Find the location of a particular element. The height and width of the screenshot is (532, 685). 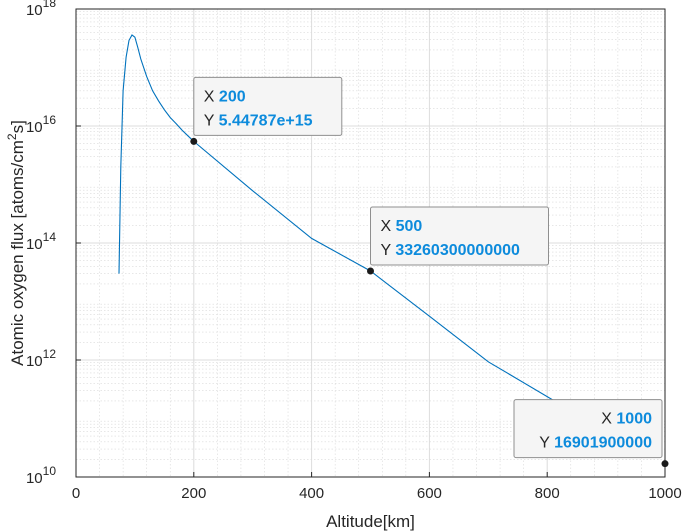

x-tick-label: 600 is located at coordinates (429, 493).